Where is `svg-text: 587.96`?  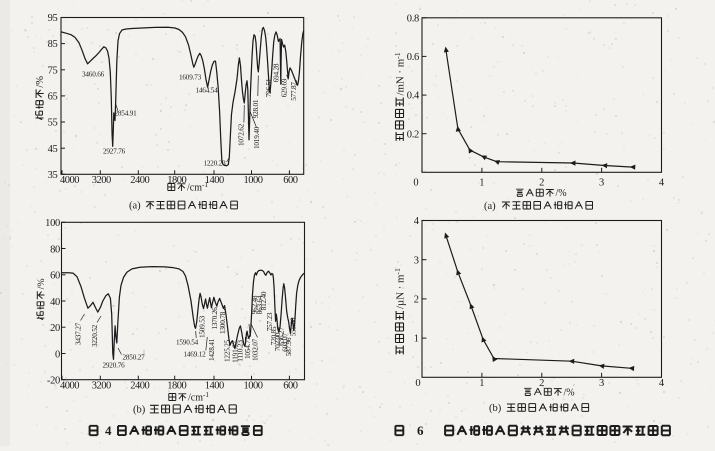
svg-text: 587.96 is located at coordinates (289, 346).